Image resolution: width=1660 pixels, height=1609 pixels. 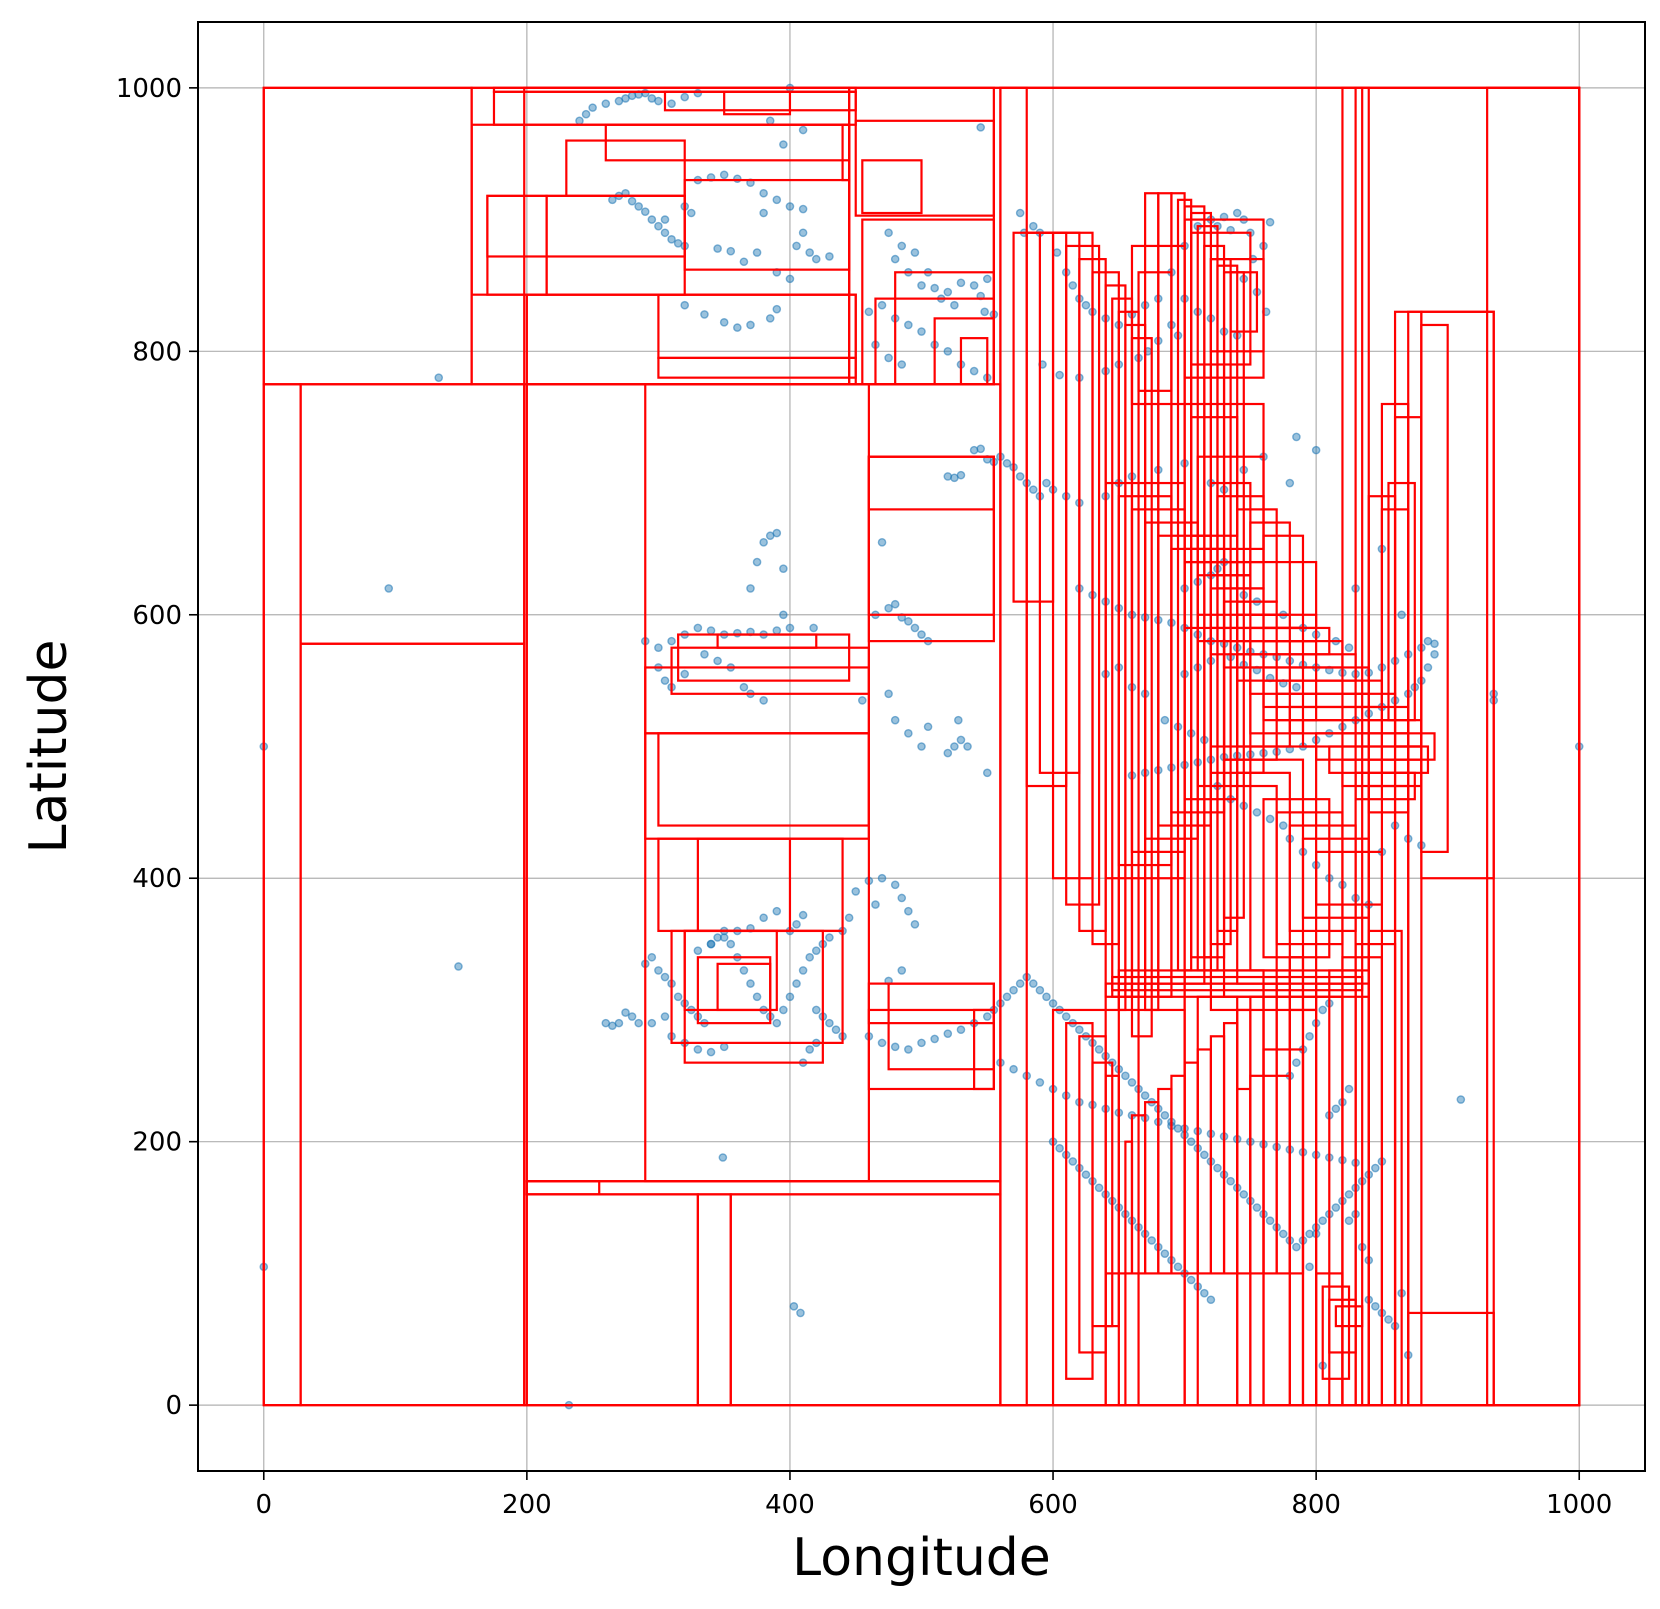 I want to click on y-tick-label: 600, so click(x=157, y=616).